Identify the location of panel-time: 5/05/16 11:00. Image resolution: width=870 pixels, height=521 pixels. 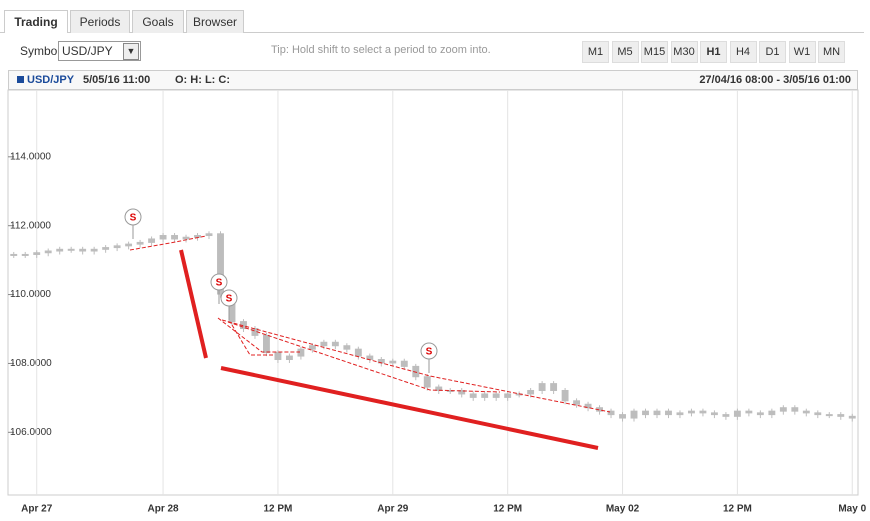
(117, 80).